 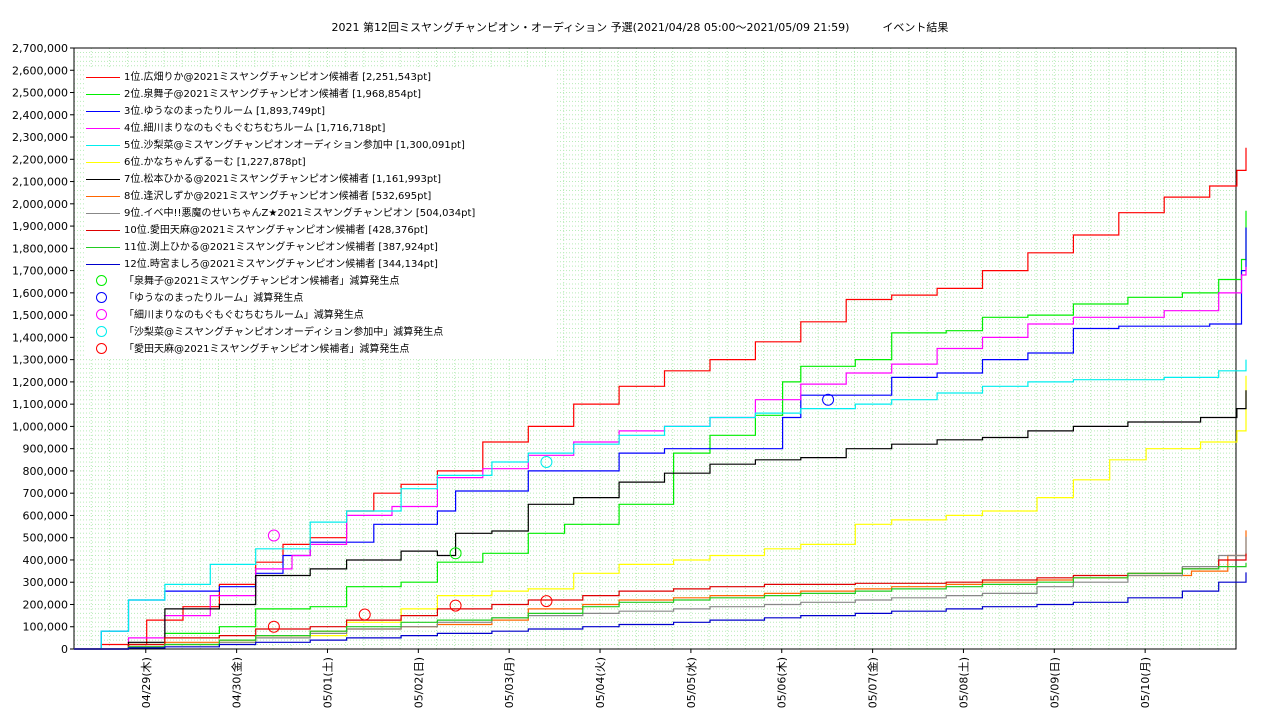 What do you see at coordinates (40, 337) in the screenshot?
I see `y-tick-label: 1,400,000` at bounding box center [40, 337].